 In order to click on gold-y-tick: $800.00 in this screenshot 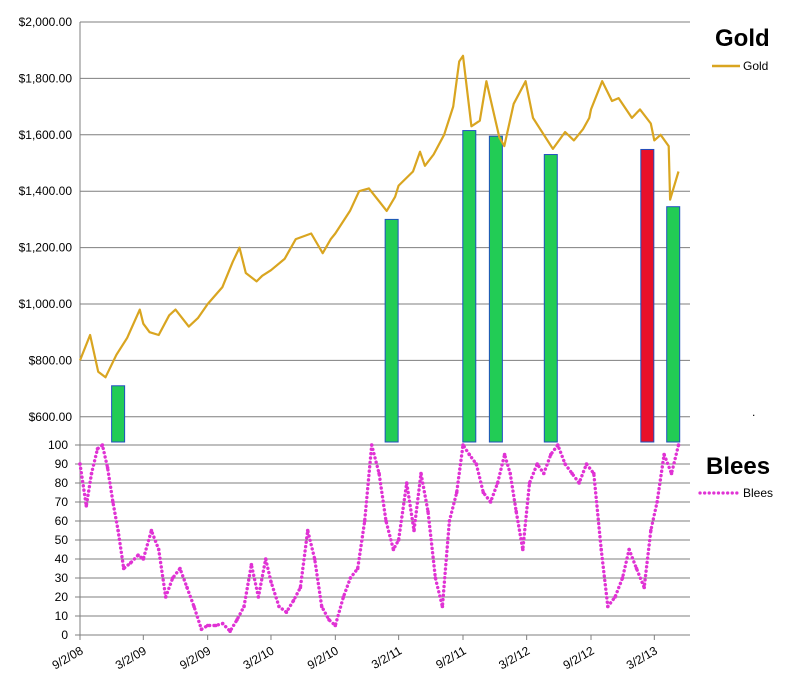, I will do `click(51, 360)`.